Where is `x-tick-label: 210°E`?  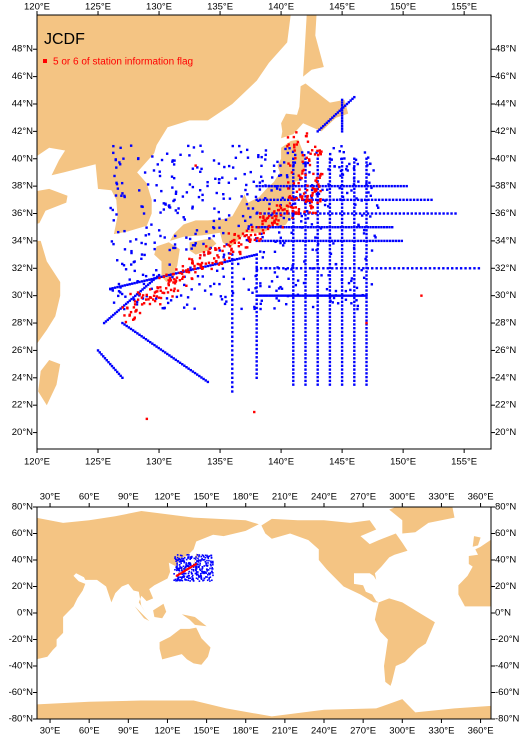
x-tick-label: 210°E is located at coordinates (285, 731).